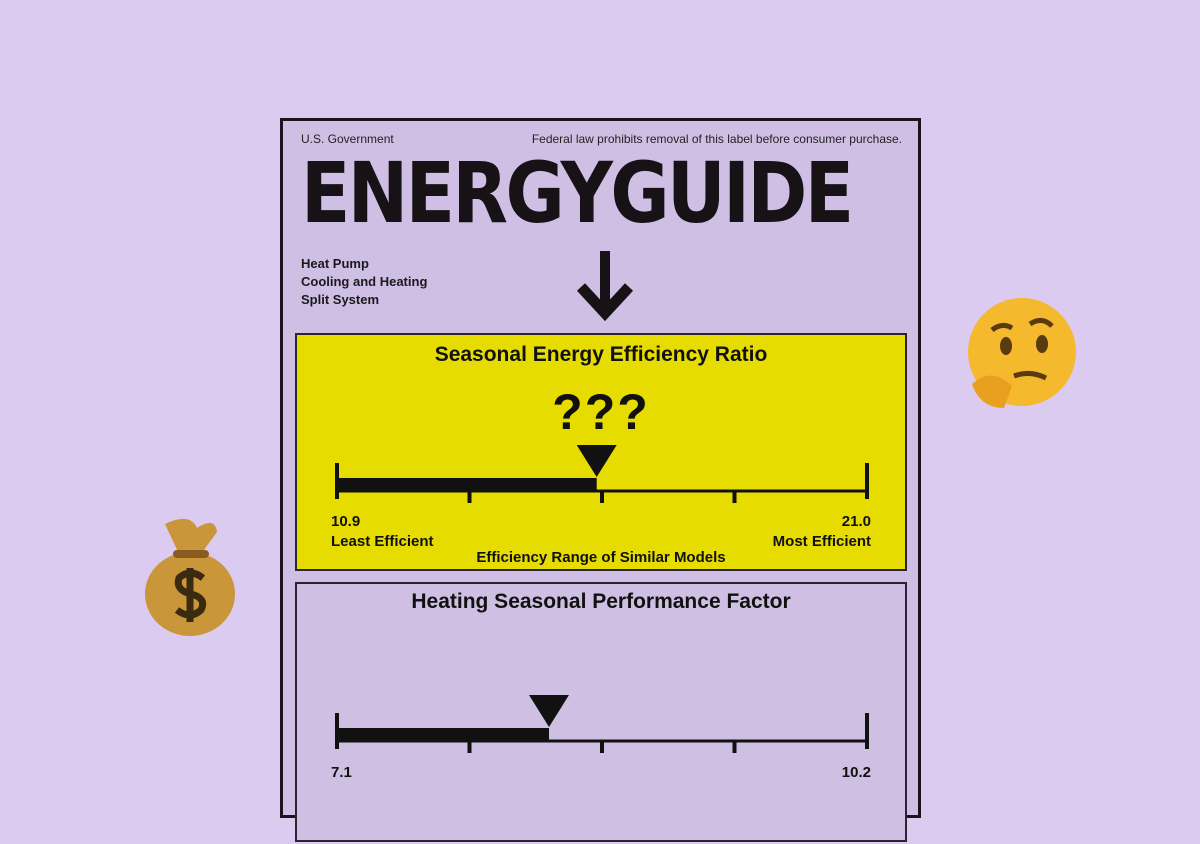  I want to click on government-text: U.S. Government, so click(347, 139).